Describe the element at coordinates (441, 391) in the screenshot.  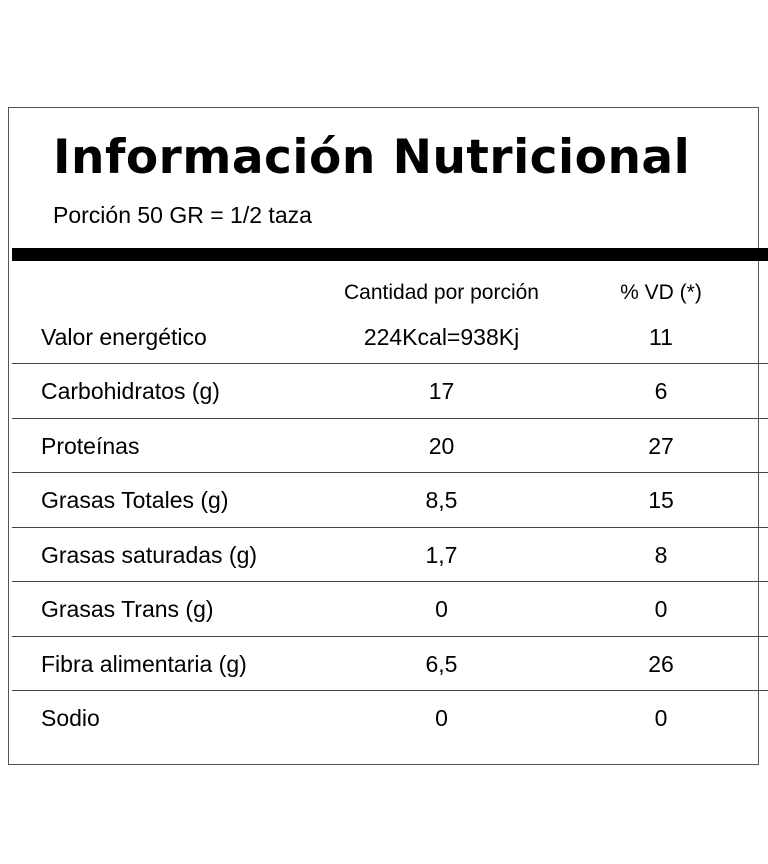
I see `nutrient-quantity: 17` at that location.